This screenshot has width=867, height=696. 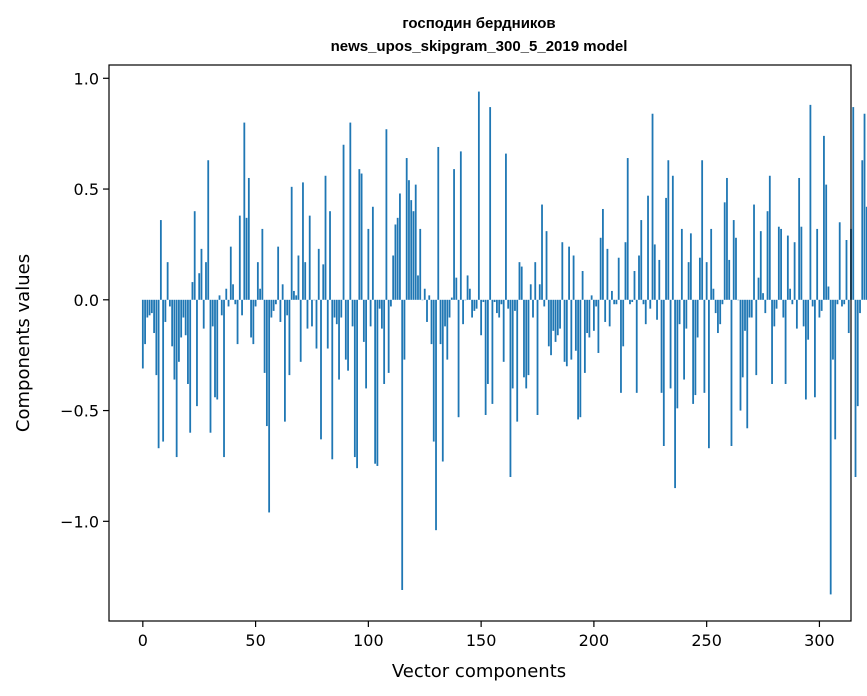 I want to click on x-tick-label-6: 300, so click(x=819, y=640).